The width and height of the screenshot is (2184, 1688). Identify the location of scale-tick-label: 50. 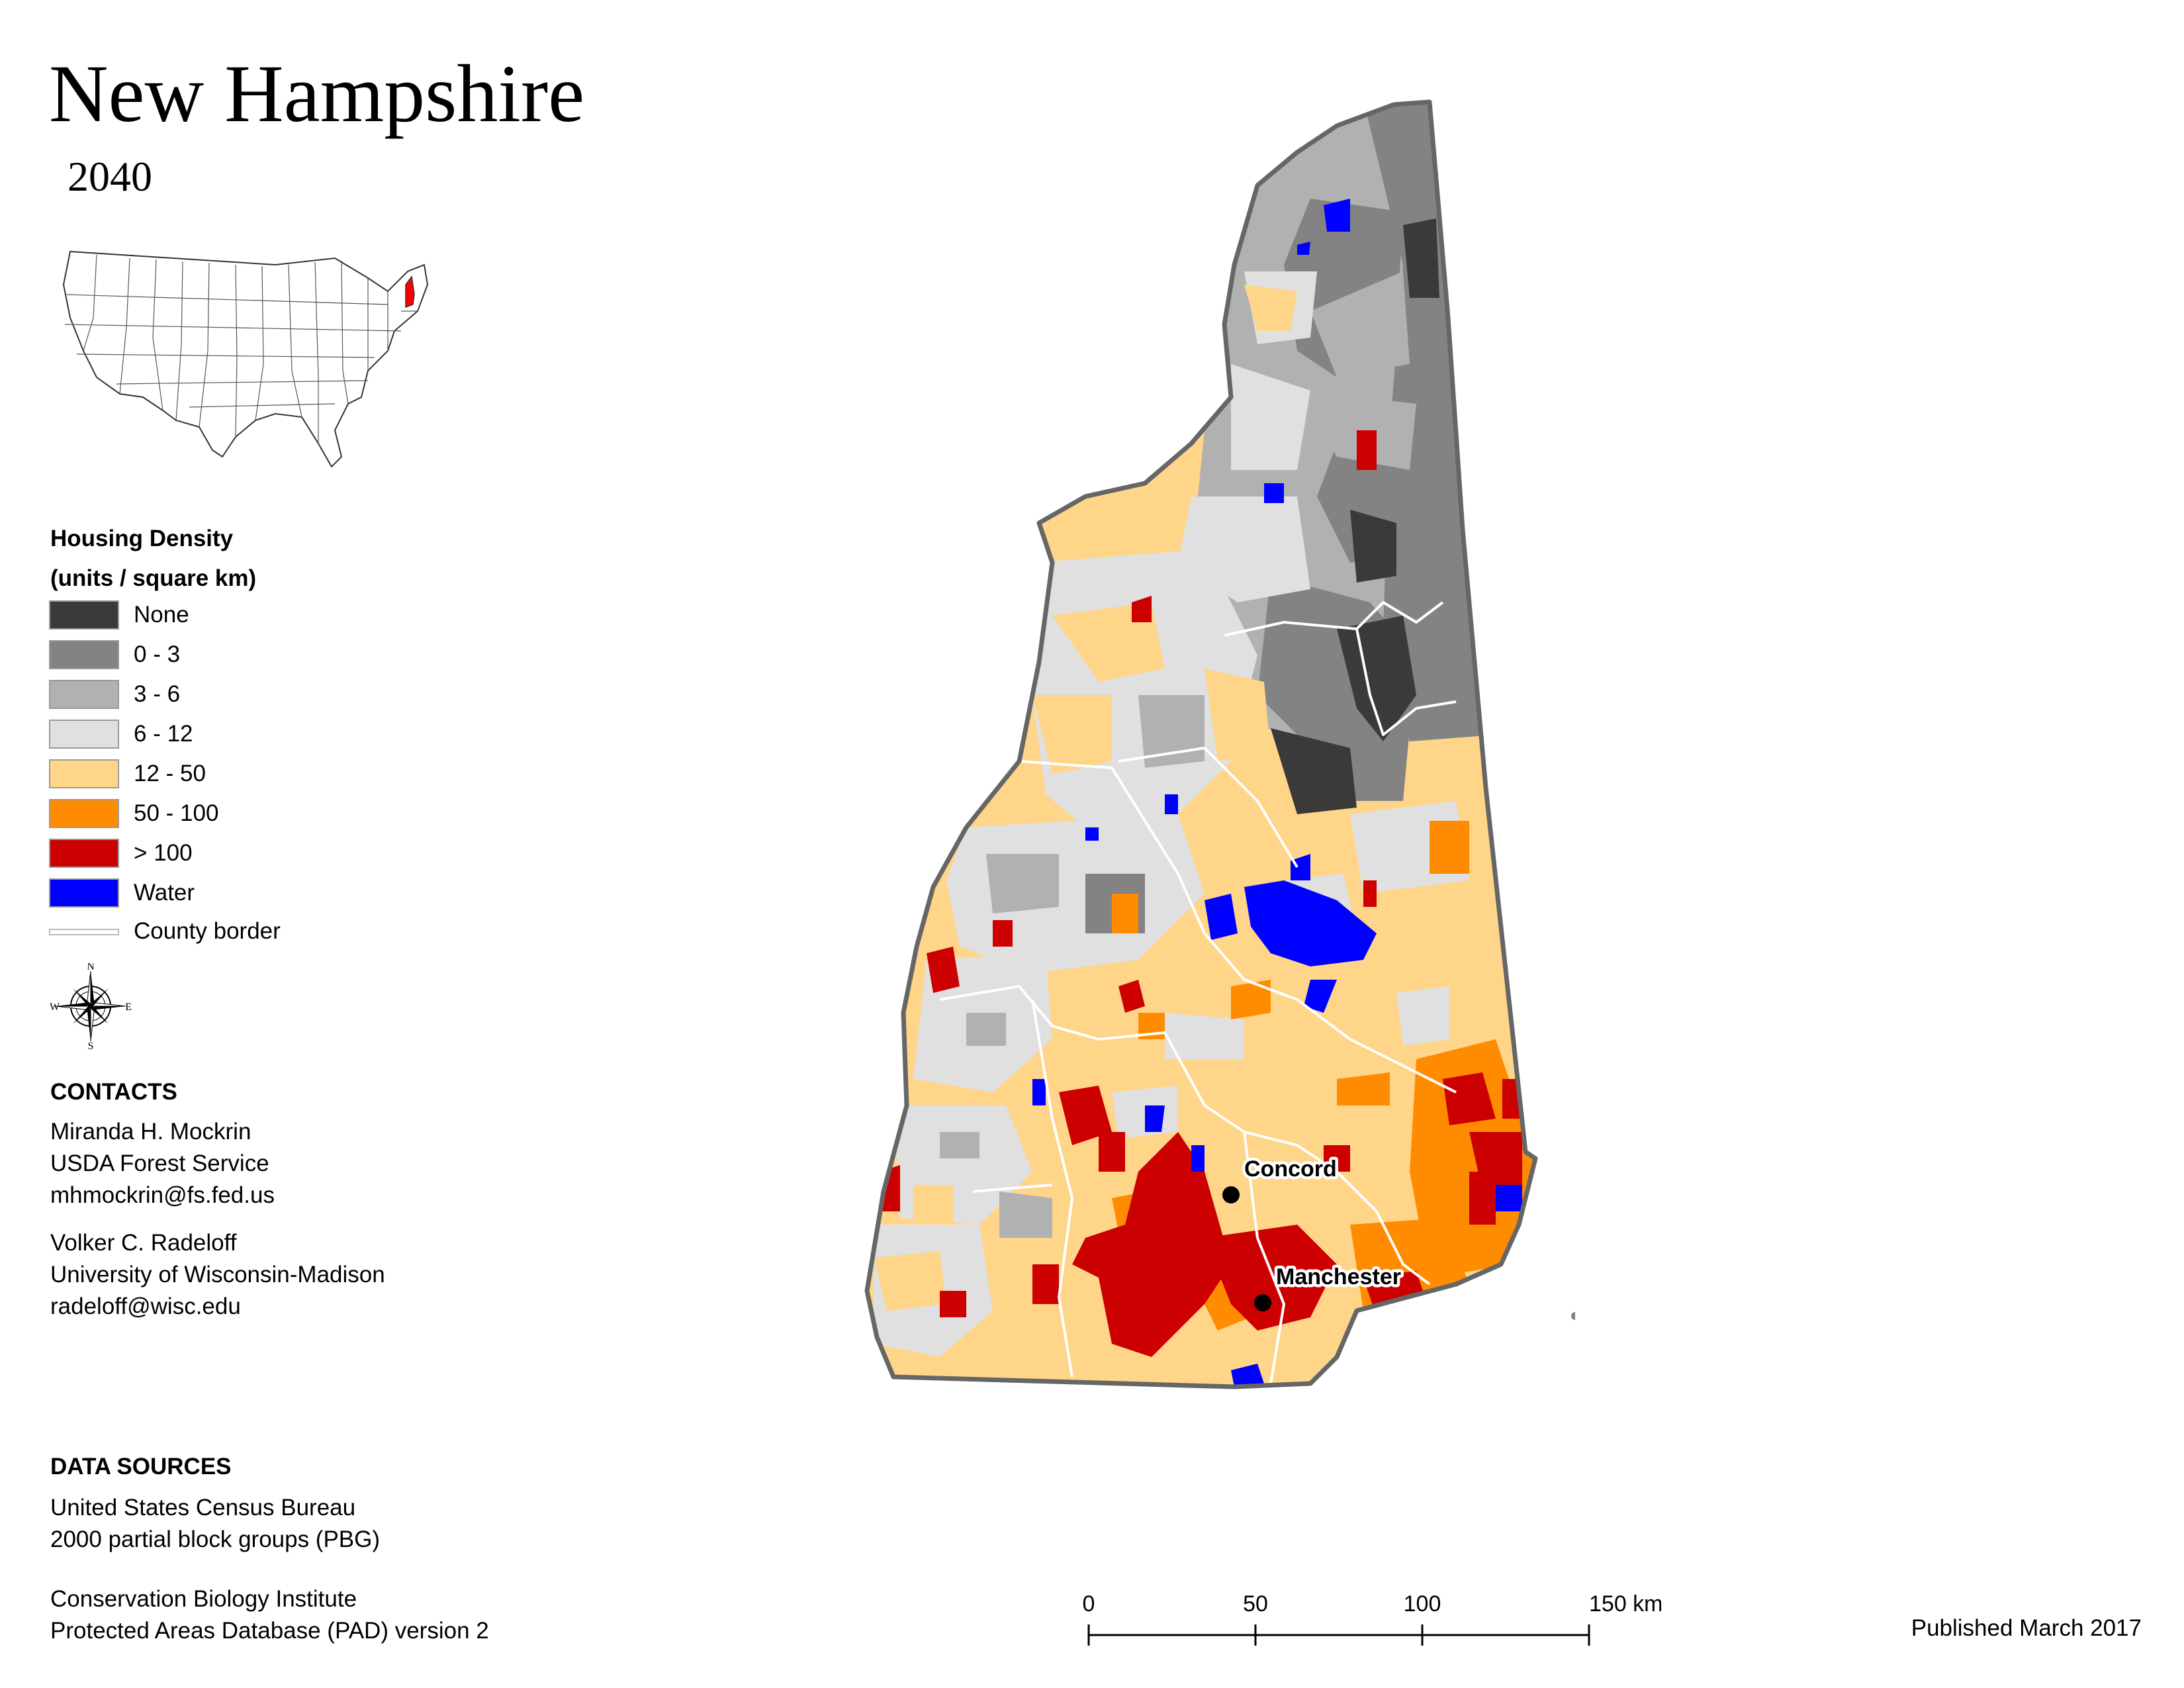
(1255, 1604).